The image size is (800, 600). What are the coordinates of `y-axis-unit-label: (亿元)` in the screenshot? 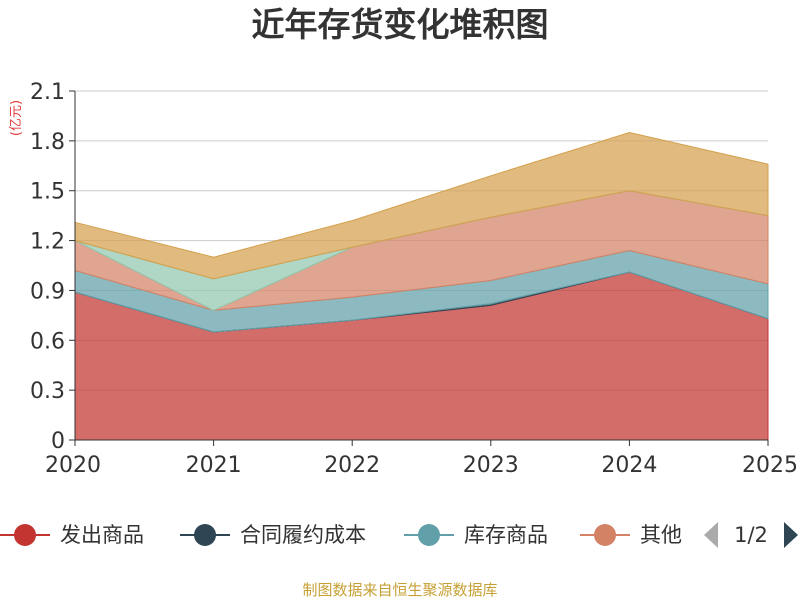 It's located at (16, 118).